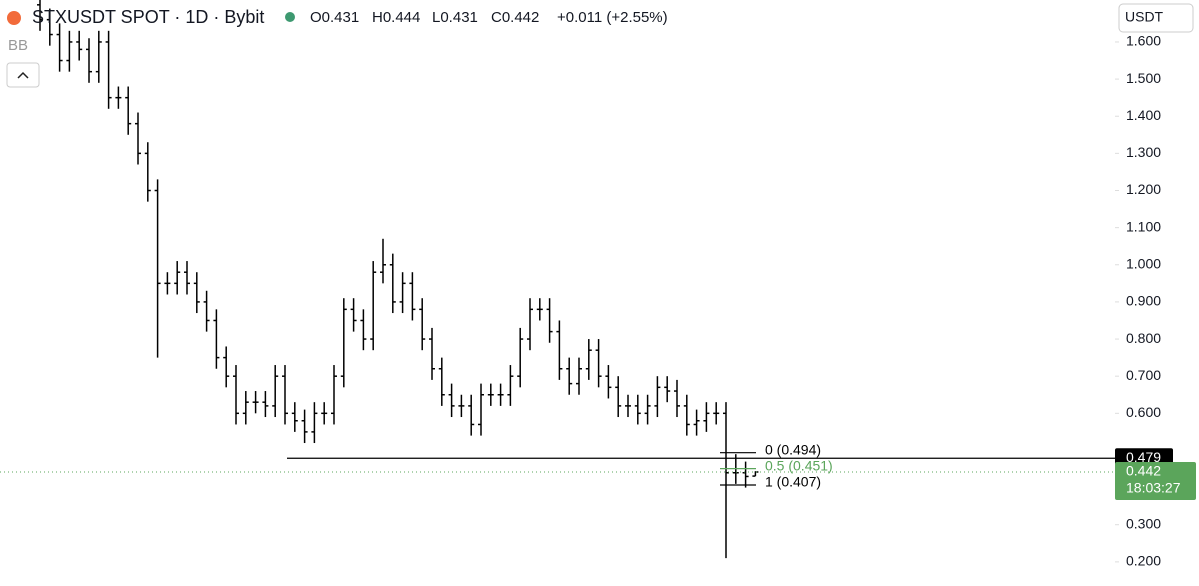 This screenshot has height=586, width=1199. Describe the element at coordinates (612, 17) in the screenshot. I see `ohlc-change: +0.011 (+2.55%)` at that location.